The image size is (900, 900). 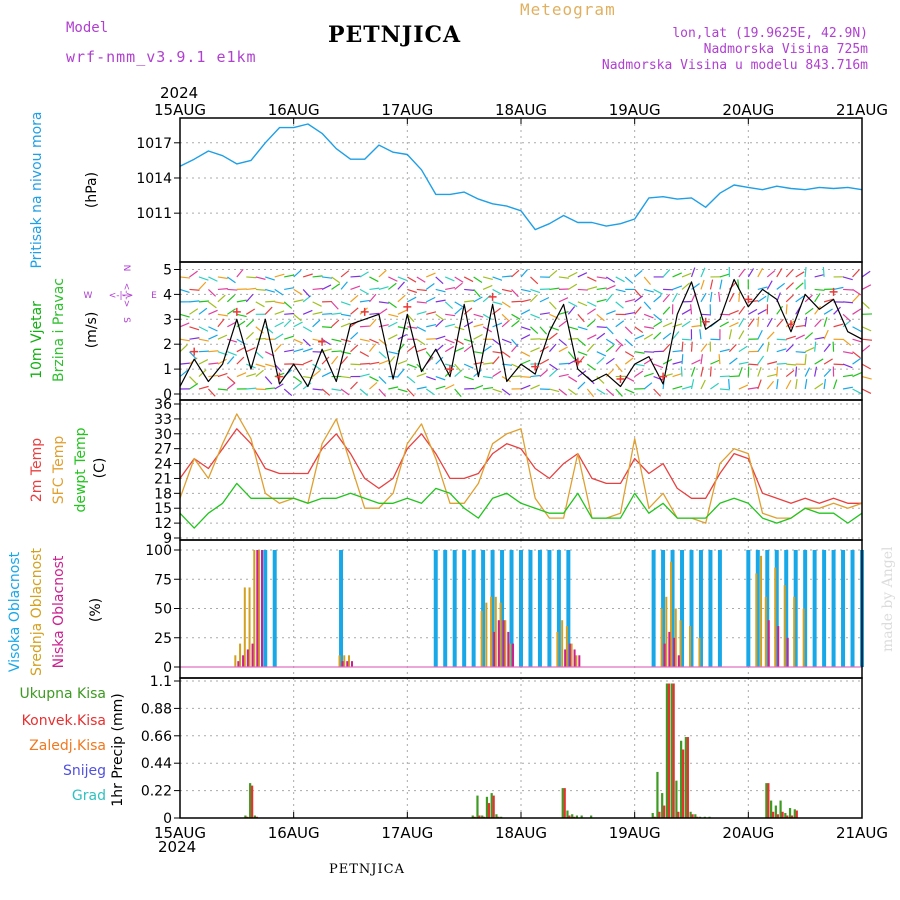 What do you see at coordinates (167, 270) in the screenshot?
I see `y-tick-label: 5` at bounding box center [167, 270].